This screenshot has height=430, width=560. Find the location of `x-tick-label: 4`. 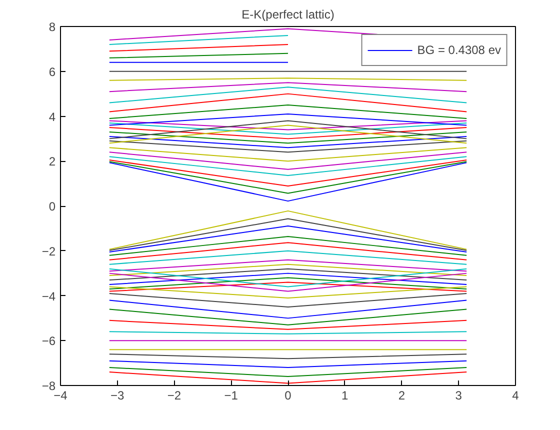

x-tick-label: 4 is located at coordinates (516, 395).